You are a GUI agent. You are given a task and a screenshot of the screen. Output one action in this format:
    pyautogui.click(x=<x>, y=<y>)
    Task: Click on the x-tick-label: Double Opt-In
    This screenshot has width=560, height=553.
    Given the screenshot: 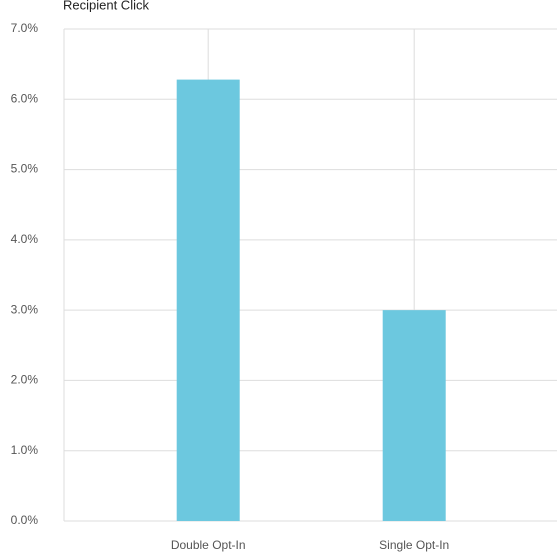 What is the action you would take?
    pyautogui.click(x=208, y=545)
    